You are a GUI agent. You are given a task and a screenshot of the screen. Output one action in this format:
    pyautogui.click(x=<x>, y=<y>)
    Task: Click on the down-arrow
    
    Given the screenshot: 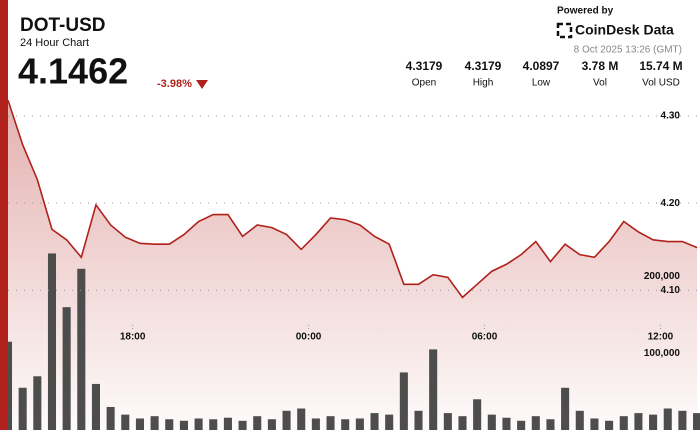 What is the action you would take?
    pyautogui.click(x=202, y=84)
    